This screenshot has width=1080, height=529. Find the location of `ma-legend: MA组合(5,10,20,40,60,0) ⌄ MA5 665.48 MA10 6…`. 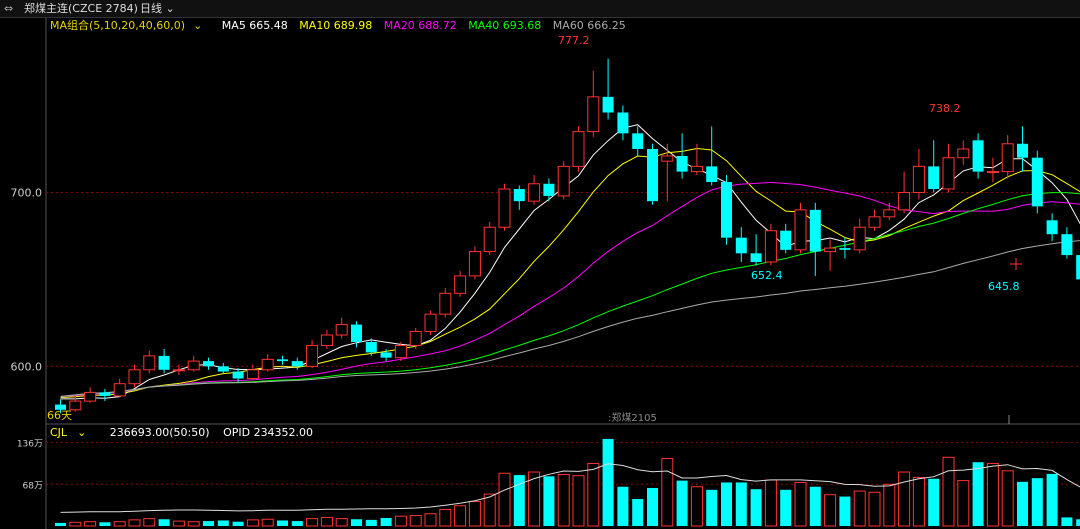

ma-legend: MA组合(5,10,20,40,60,0) ⌄ MA5 665.48 MA10 6… is located at coordinates (342, 25).